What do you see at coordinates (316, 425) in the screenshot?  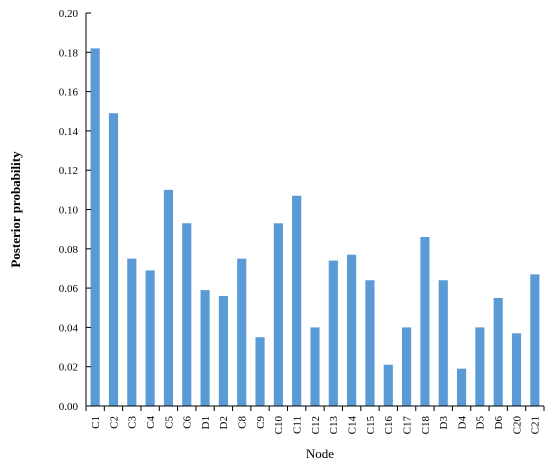 I see `x-tick-label: C12` at bounding box center [316, 425].